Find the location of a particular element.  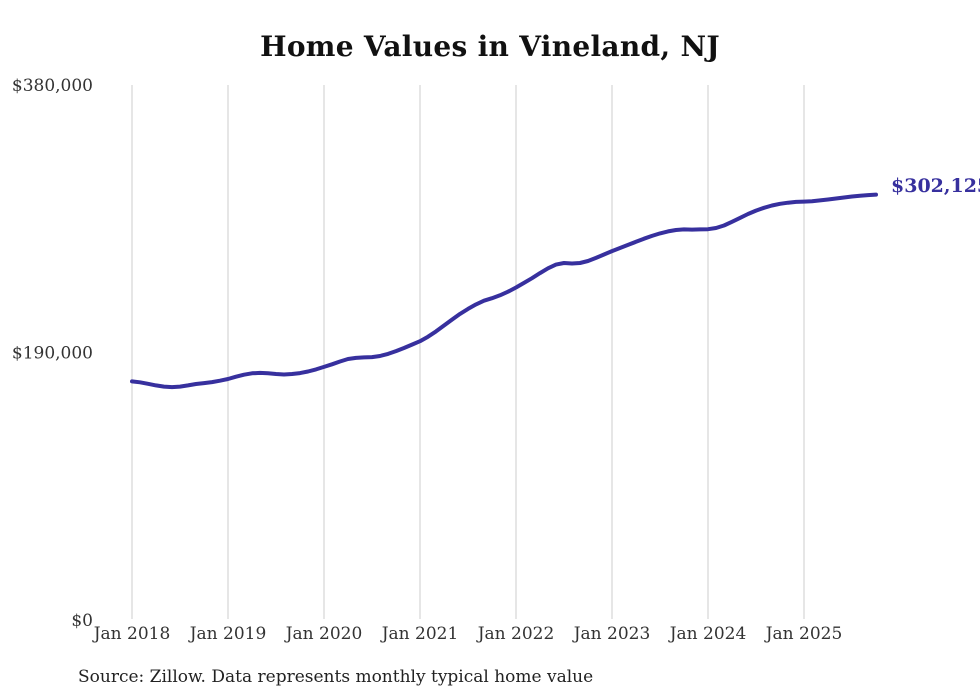

y-tick-label: $380,000 is located at coordinates (52, 86).